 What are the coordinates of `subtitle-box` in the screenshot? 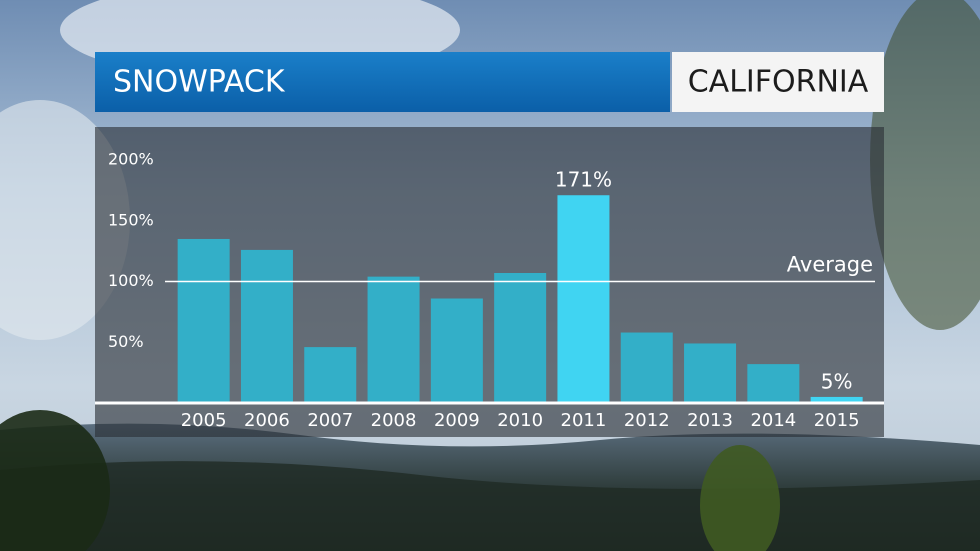 It's located at (778, 82).